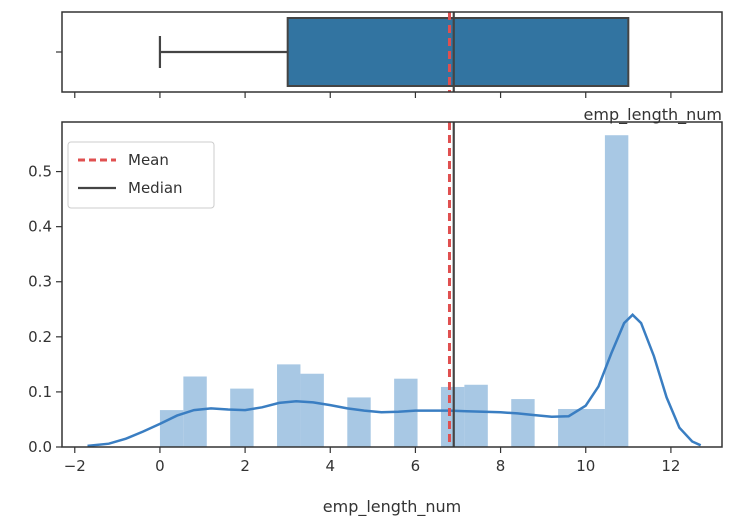  Describe the element at coordinates (40, 227) in the screenshot. I see `histogram-y-tick-label-4: 0.4` at that location.